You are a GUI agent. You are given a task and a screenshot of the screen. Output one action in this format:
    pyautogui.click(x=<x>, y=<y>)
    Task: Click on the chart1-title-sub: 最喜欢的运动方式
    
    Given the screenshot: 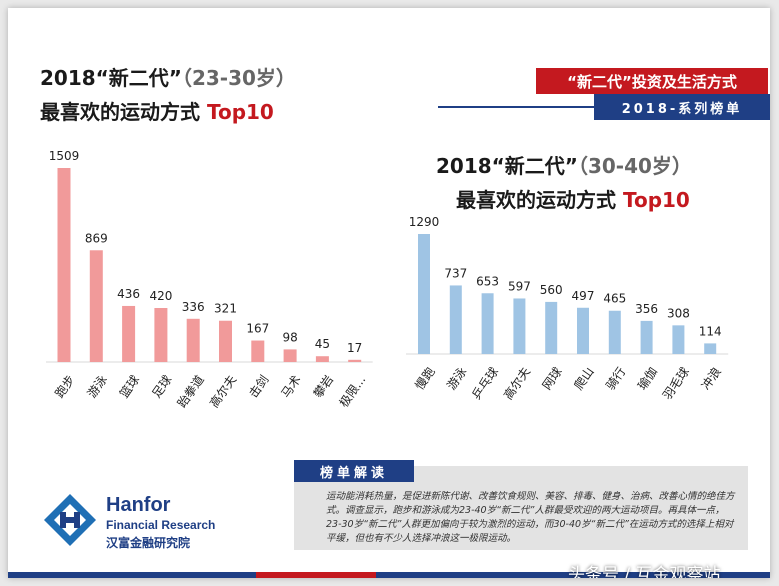 What is the action you would take?
    pyautogui.click(x=120, y=112)
    